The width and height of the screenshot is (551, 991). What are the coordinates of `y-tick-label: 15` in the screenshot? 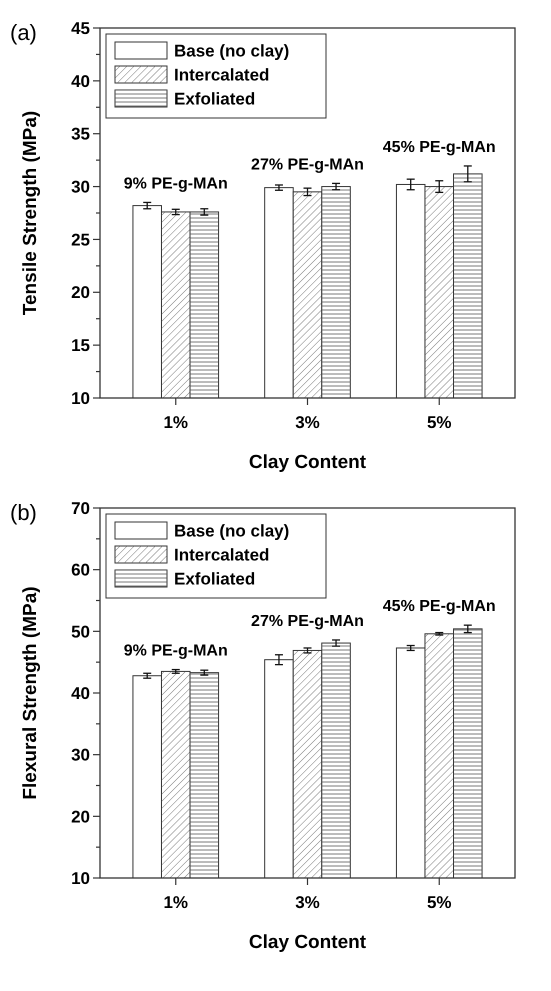 It's located at (80, 346).